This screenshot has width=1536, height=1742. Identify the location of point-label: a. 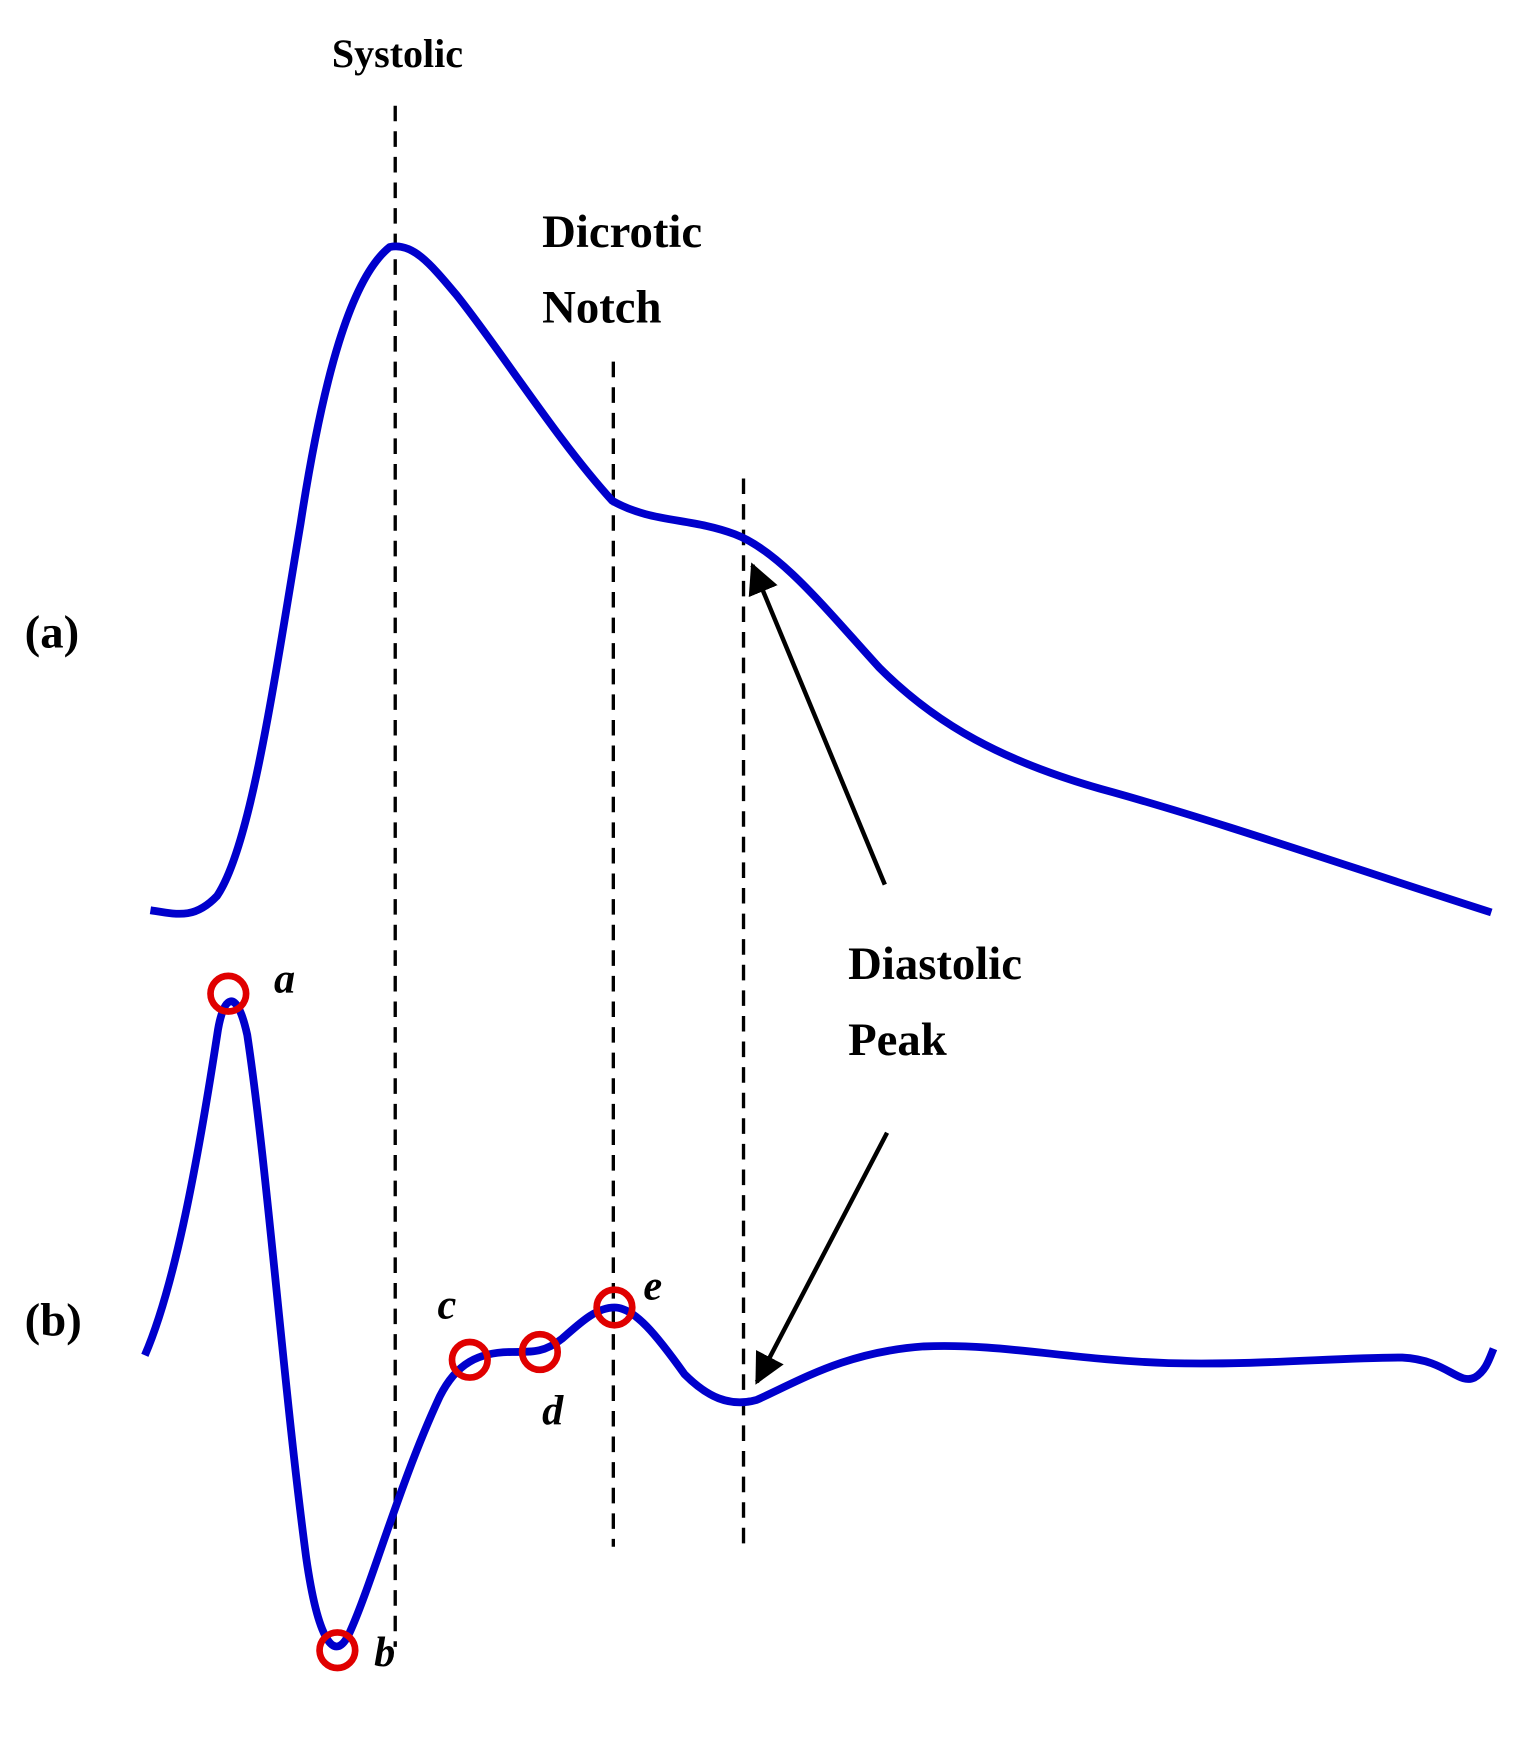
(284, 979).